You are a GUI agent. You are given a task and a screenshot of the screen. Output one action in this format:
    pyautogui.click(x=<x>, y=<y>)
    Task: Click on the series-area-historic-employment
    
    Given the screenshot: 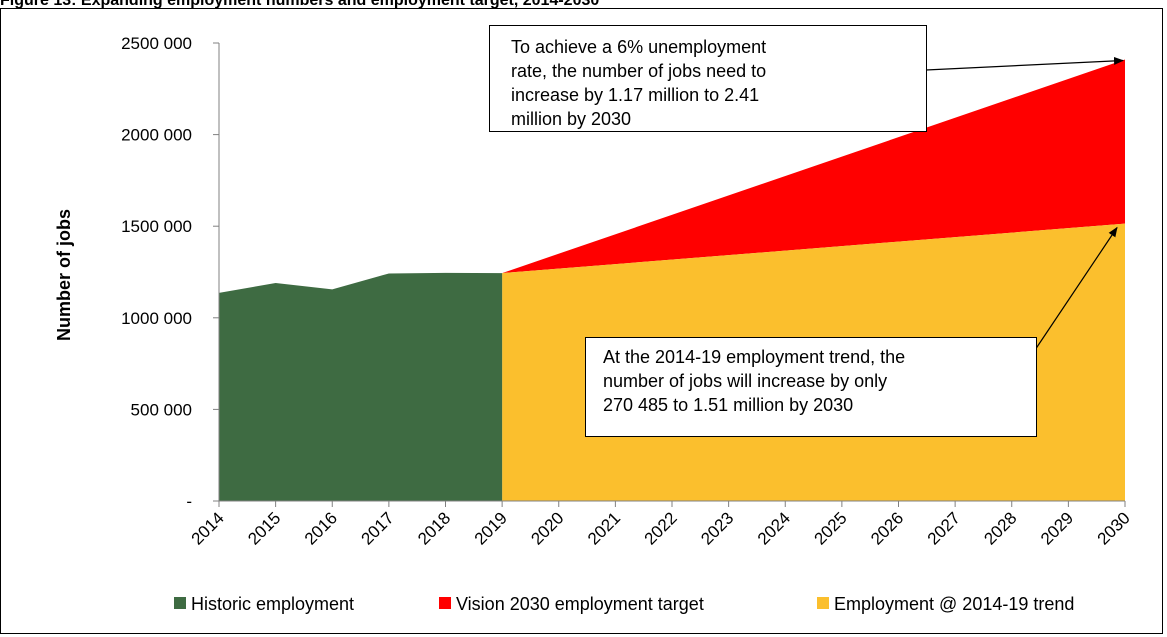 What is the action you would take?
    pyautogui.click(x=361, y=386)
    